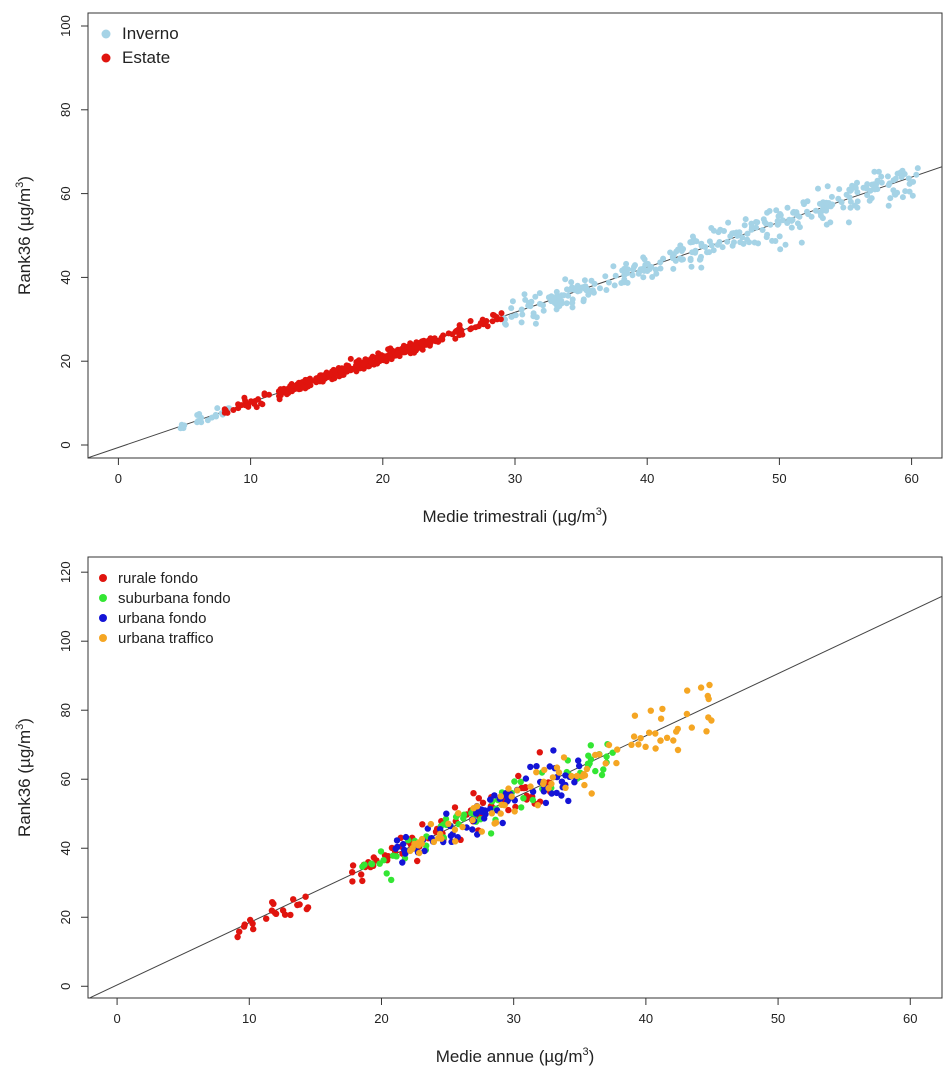 Image resolution: width=947 pixels, height=1077 pixels. What do you see at coordinates (778, 1018) in the screenshot?
I see `x-tick-label: 50` at bounding box center [778, 1018].